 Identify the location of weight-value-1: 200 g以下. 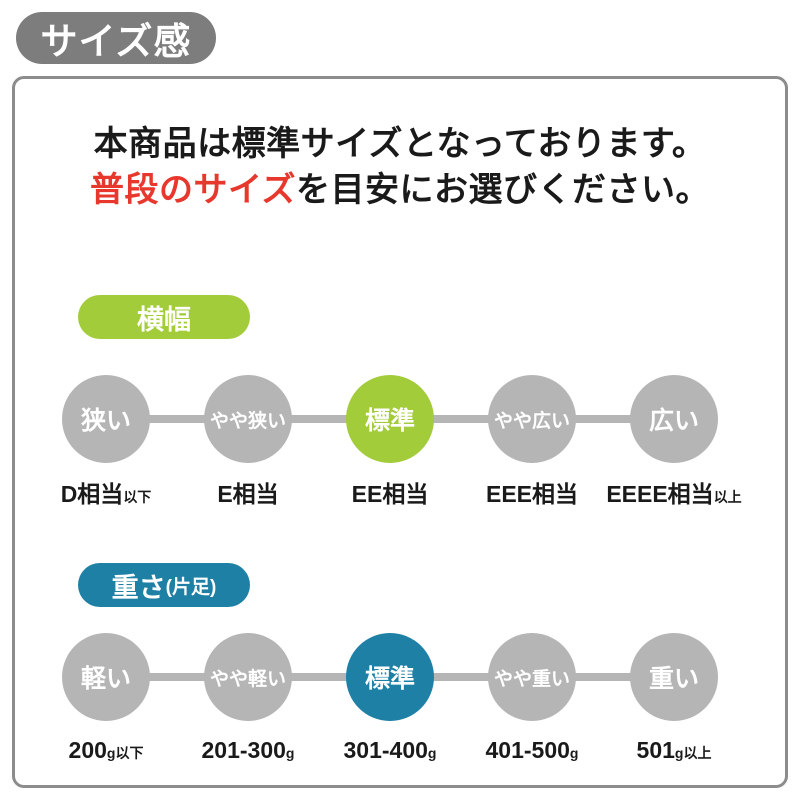
(106, 750).